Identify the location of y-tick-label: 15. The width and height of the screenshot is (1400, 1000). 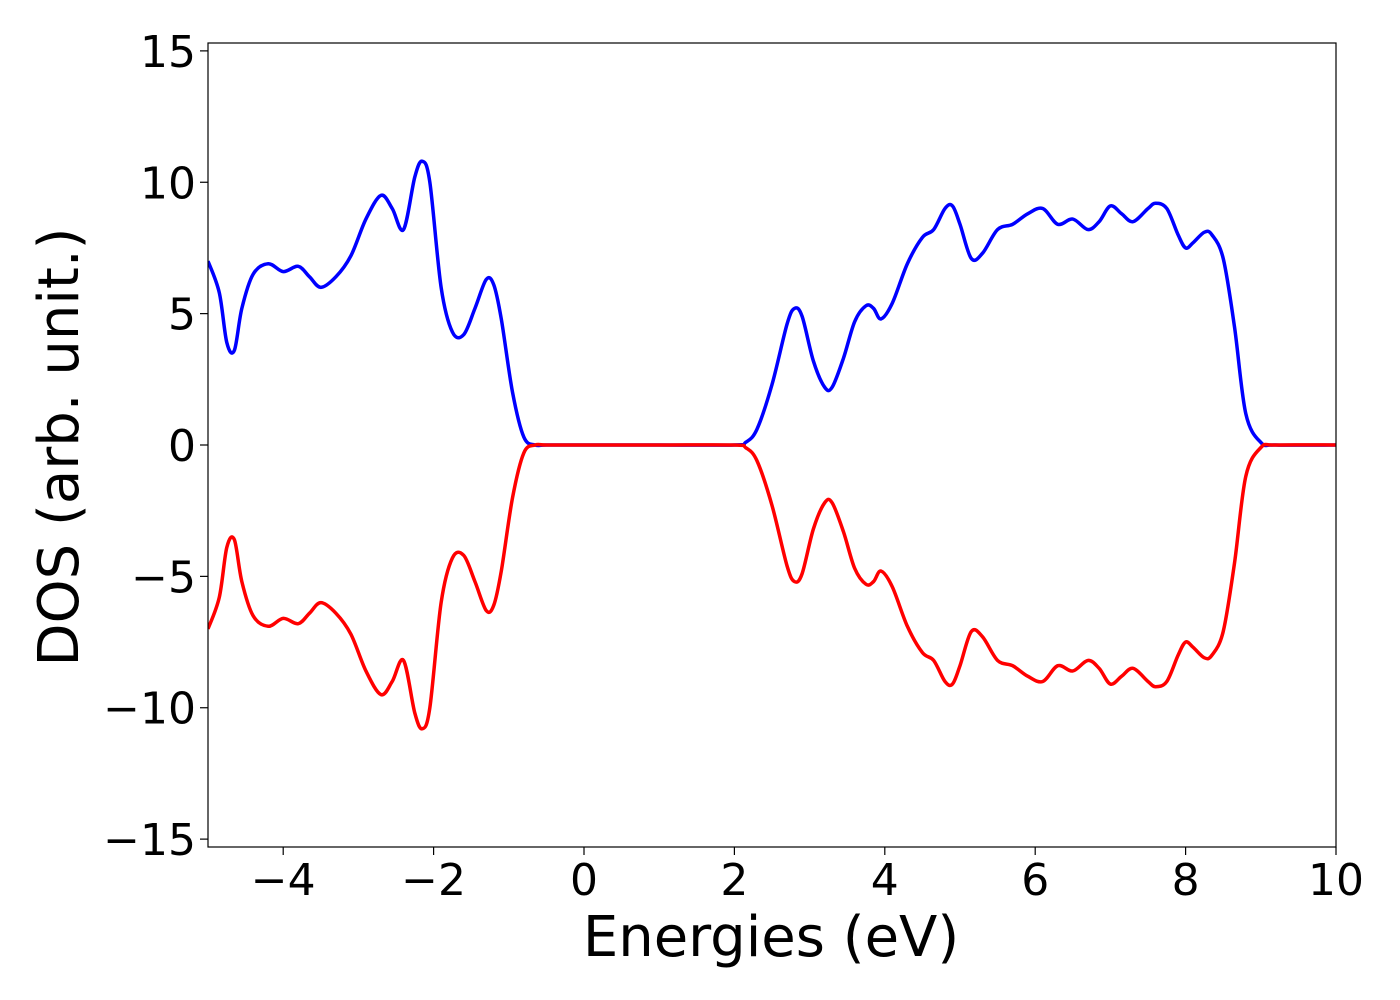
(168, 52).